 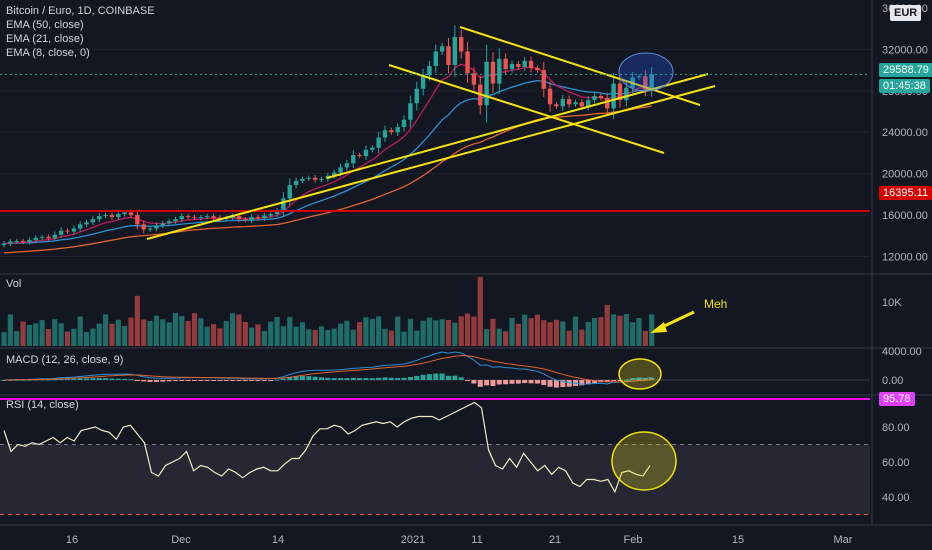 I want to click on currency-button: EUR, so click(x=906, y=13).